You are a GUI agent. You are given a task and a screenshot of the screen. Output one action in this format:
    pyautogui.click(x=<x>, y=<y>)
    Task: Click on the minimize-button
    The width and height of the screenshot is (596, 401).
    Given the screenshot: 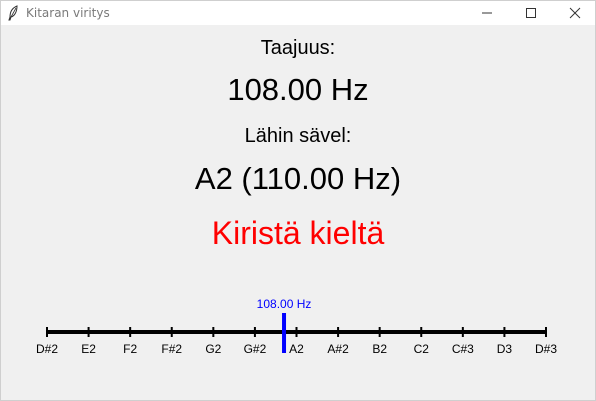 What is the action you would take?
    pyautogui.click(x=487, y=13)
    